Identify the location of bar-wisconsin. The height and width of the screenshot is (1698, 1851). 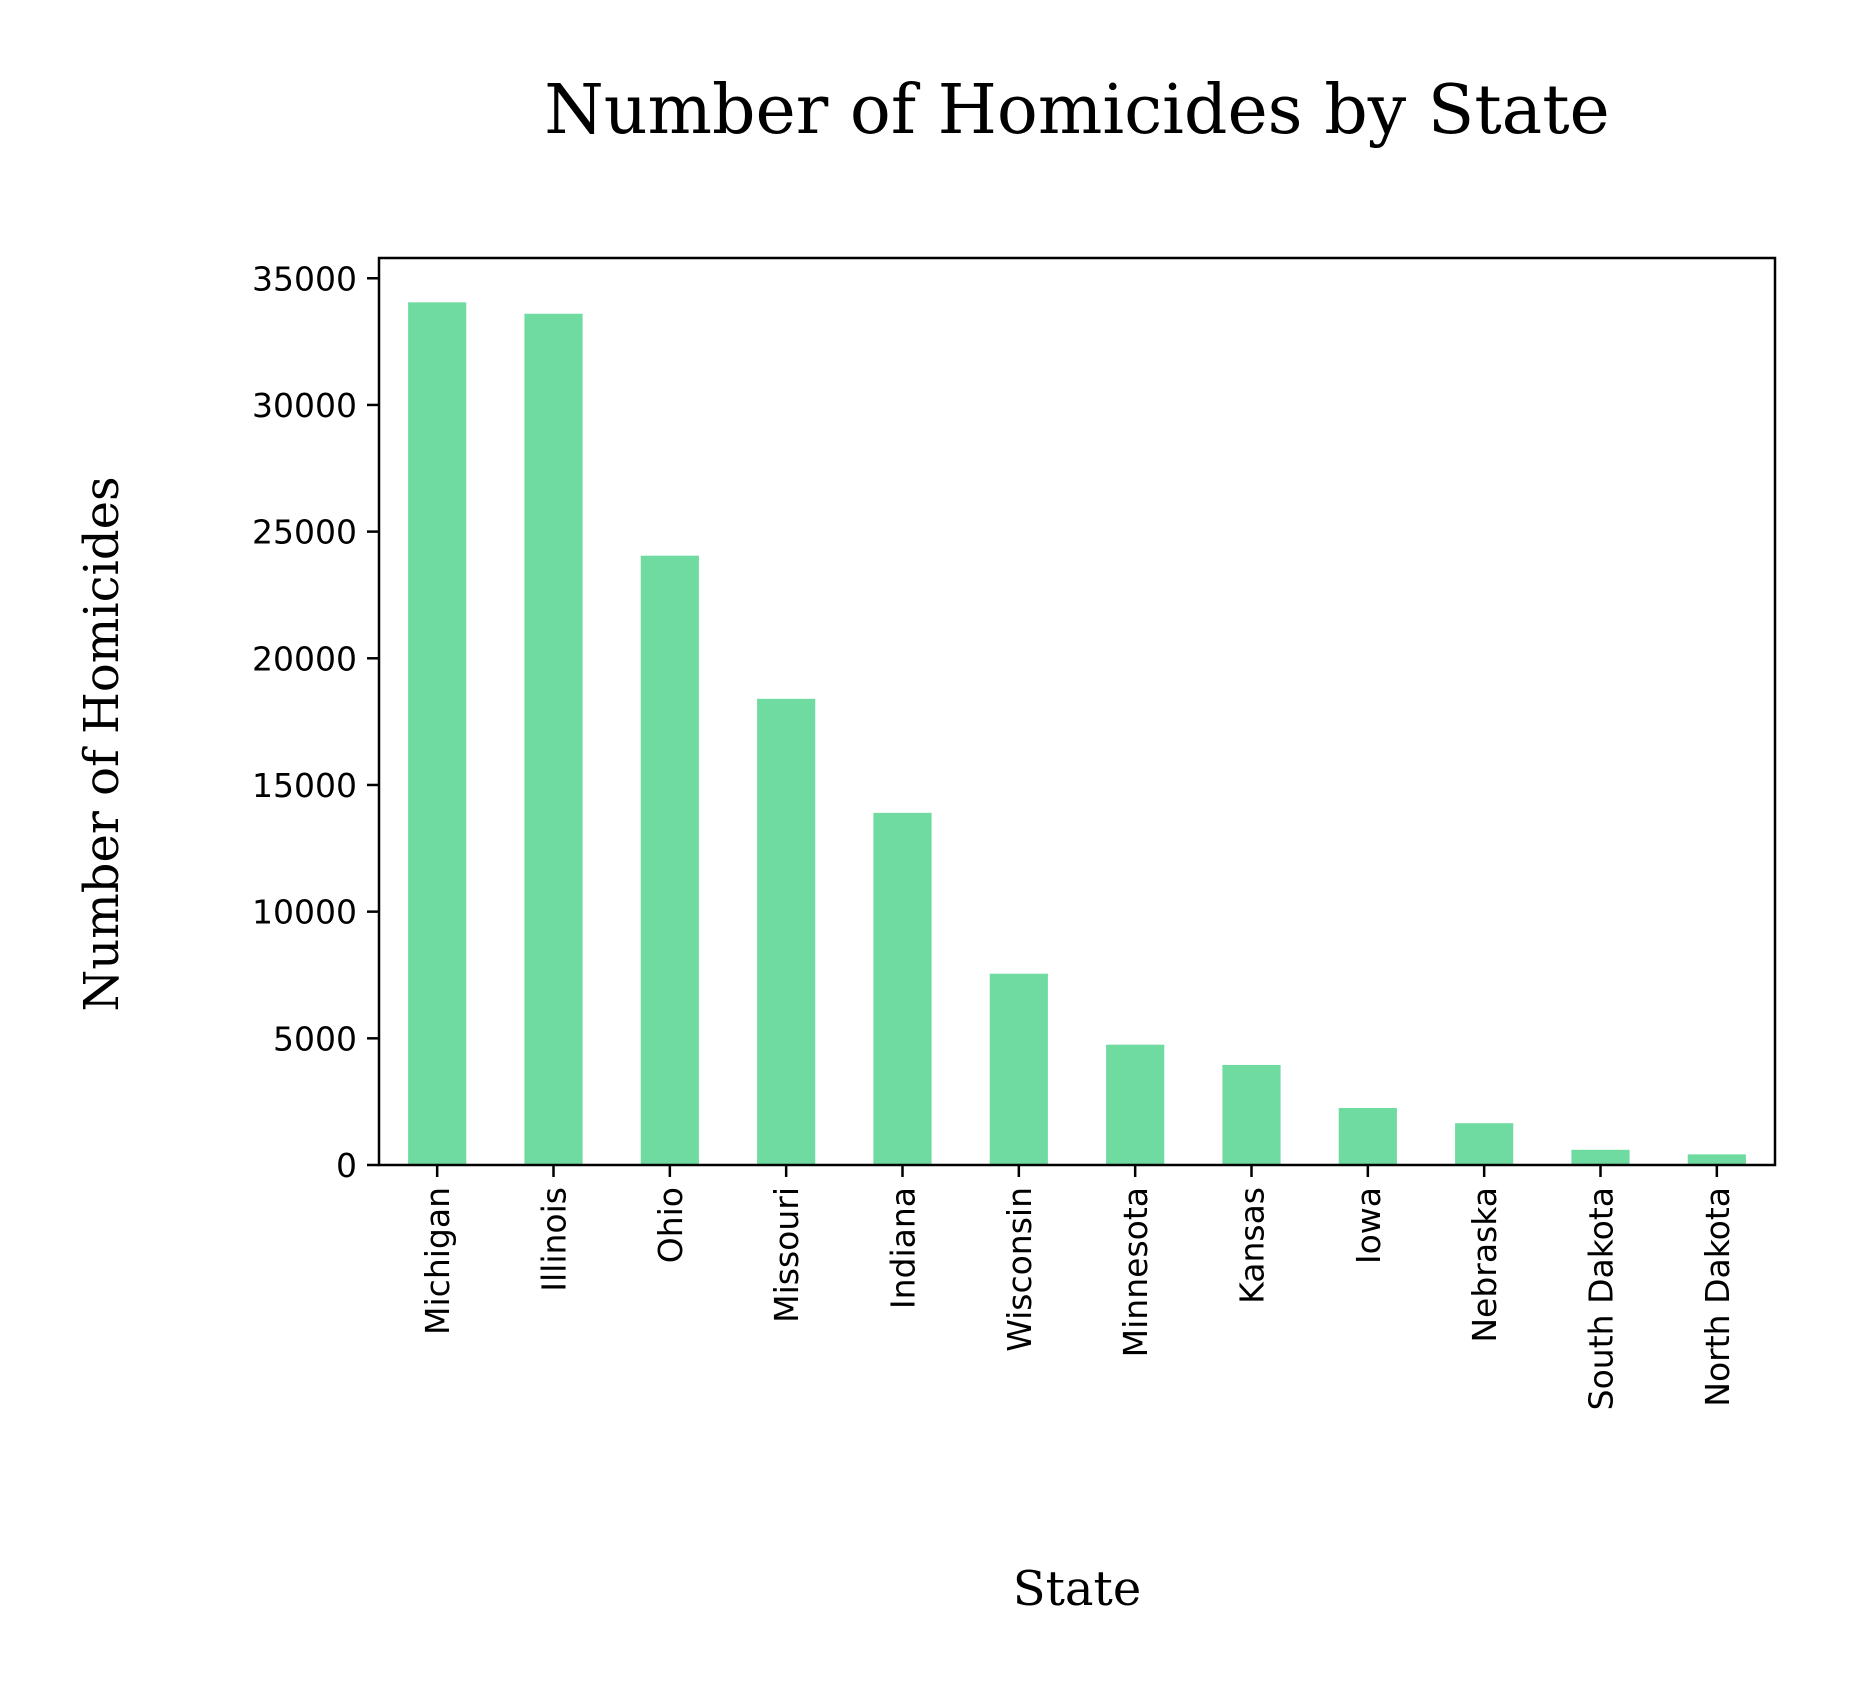
(1018, 1069).